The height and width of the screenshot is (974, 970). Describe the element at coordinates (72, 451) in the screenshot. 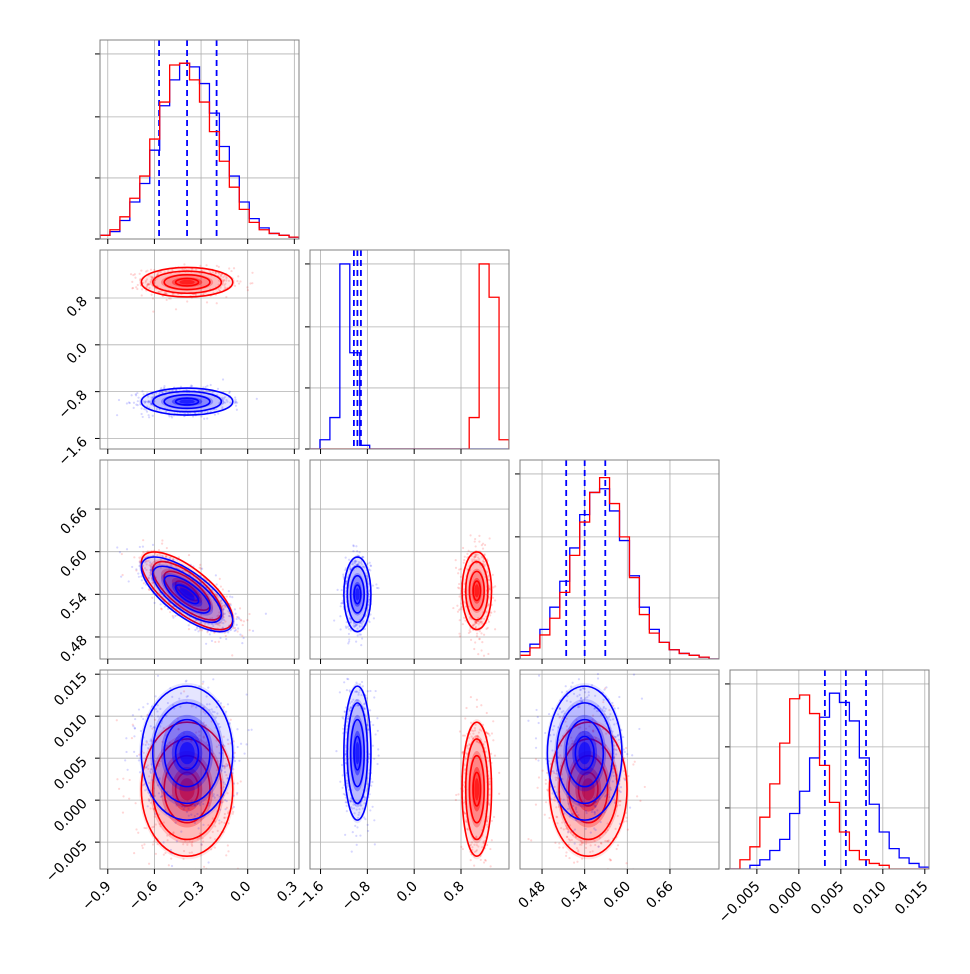

I see `y-tick-label: −1.6` at that location.